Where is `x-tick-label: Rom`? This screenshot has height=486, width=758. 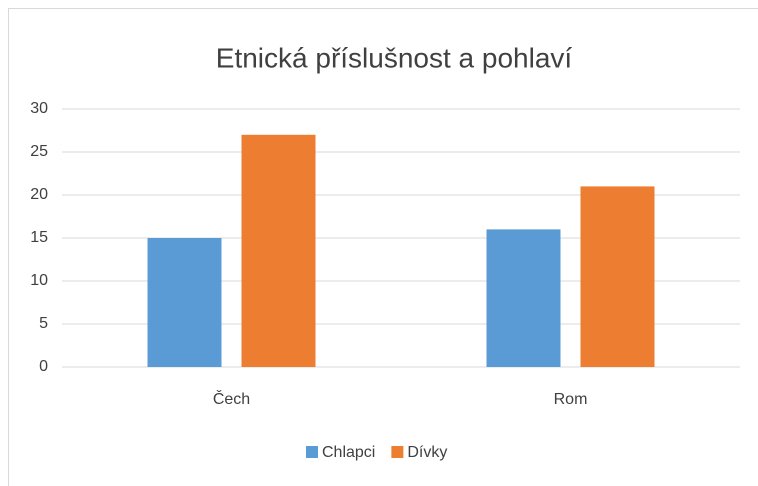
x-tick-label: Rom is located at coordinates (571, 399).